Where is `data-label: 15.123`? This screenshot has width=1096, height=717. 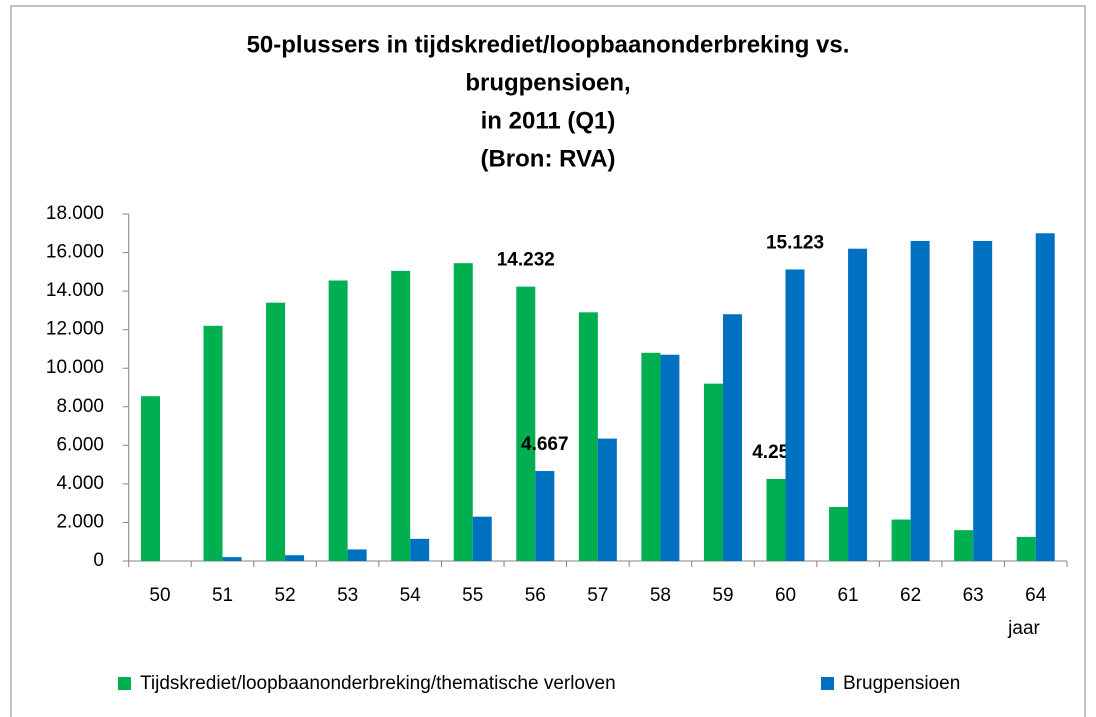 data-label: 15.123 is located at coordinates (795, 242).